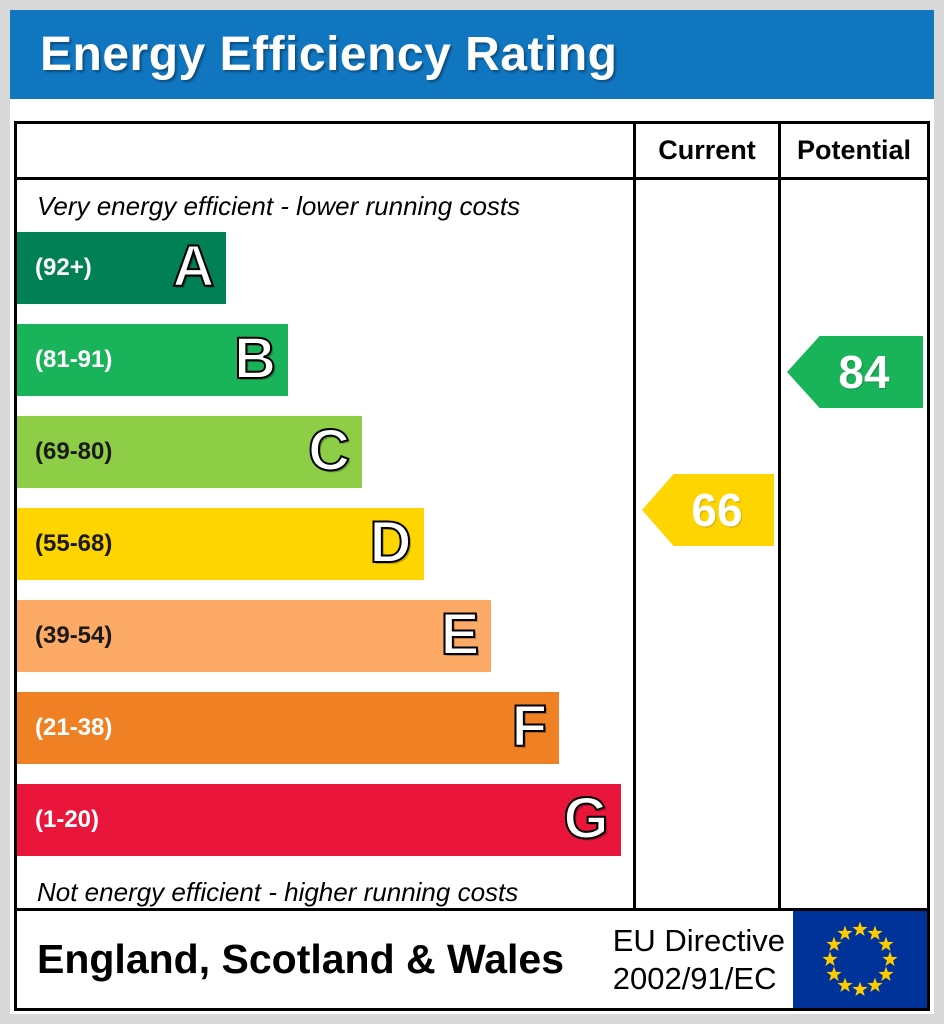 This screenshot has width=944, height=1024. What do you see at coordinates (74, 451) in the screenshot?
I see `band-c-range-label: (69-80)` at bounding box center [74, 451].